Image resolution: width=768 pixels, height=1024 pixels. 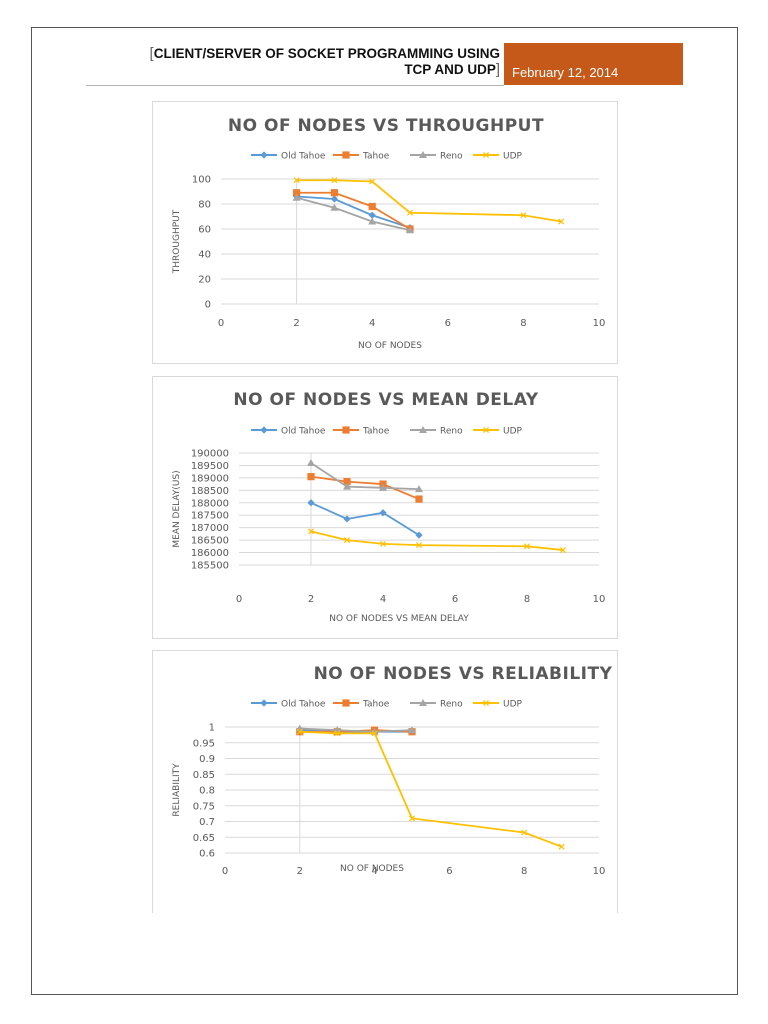 I want to click on y-tick-label: 190000, so click(x=210, y=454).